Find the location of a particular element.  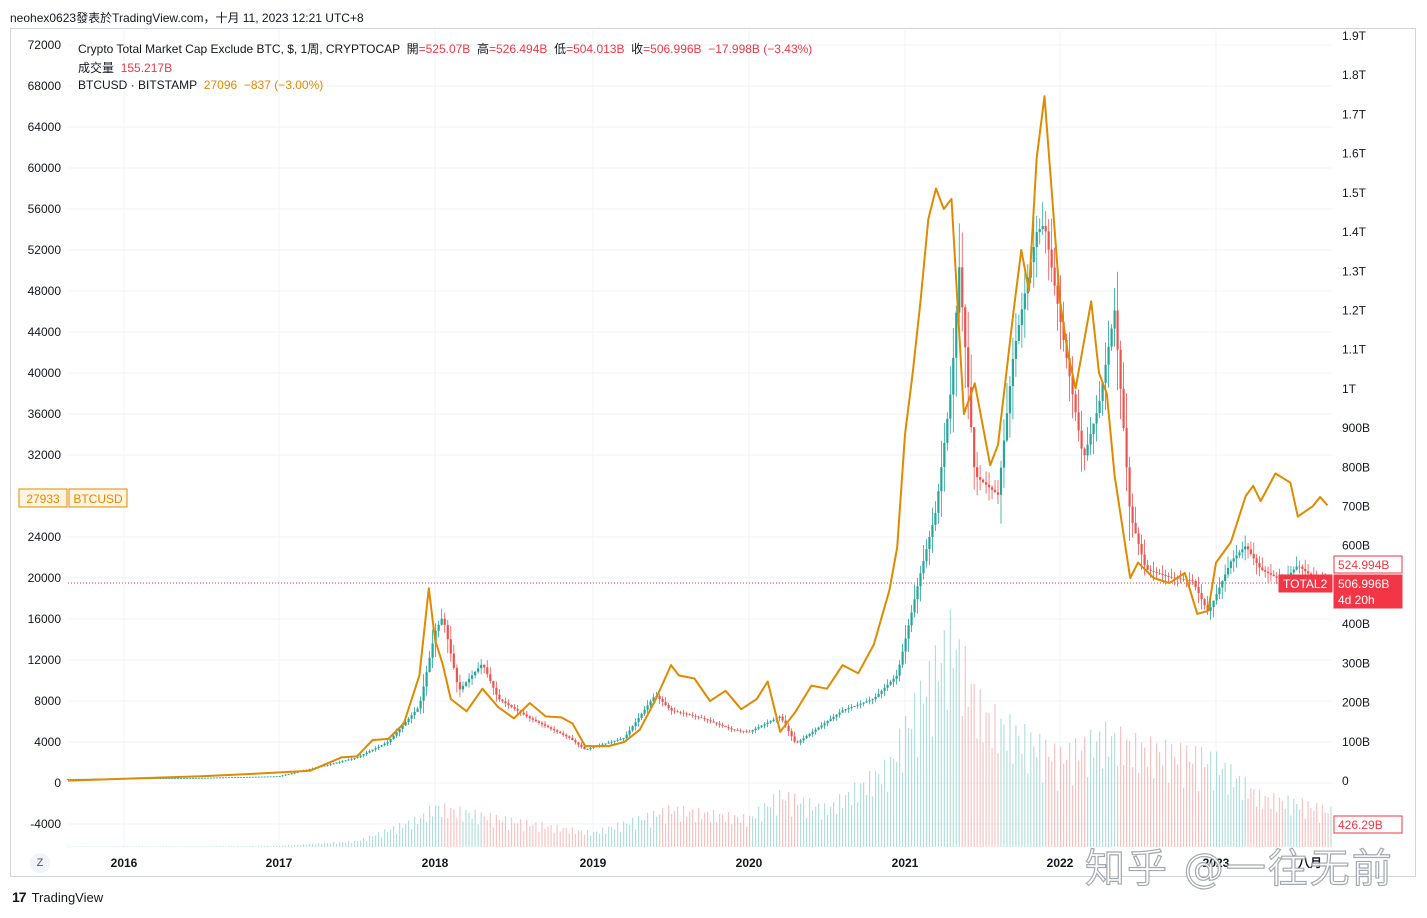

right-tick-label: 1.6T is located at coordinates (1354, 154).